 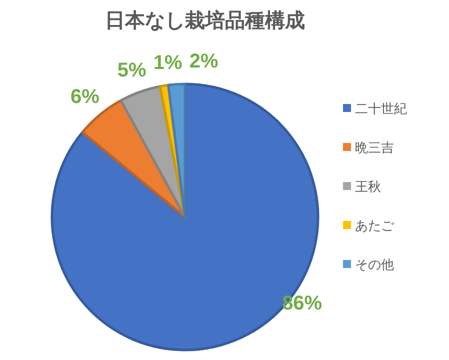 What do you see at coordinates (368, 186) in the screenshot?
I see `legend-label: 王秋` at bounding box center [368, 186].